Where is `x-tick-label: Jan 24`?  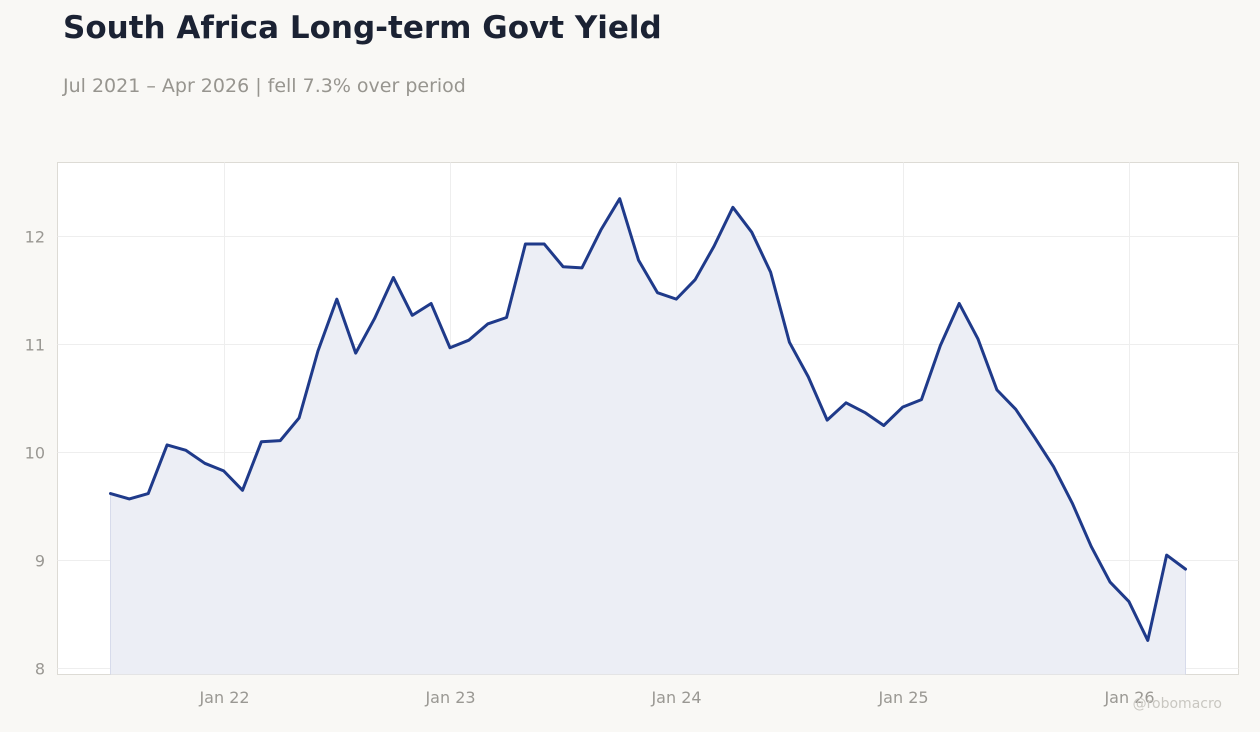
x-tick-label: Jan 24 is located at coordinates (675, 697).